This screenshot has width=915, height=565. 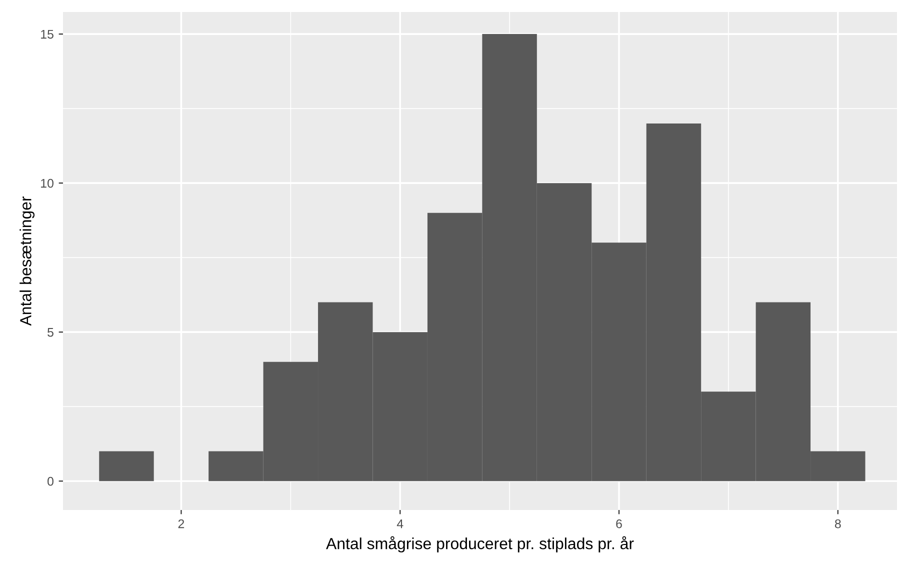 I want to click on y-axis-title: Antal besætninger, so click(x=27, y=261).